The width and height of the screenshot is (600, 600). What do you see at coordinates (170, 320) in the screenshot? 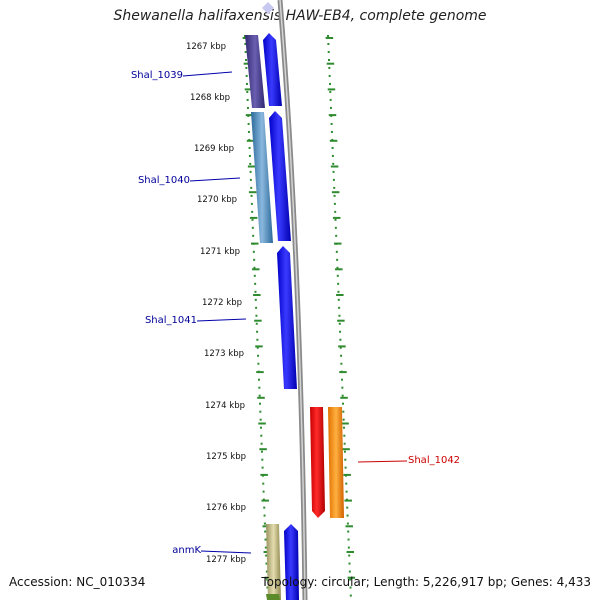
I see `gene-label-shal-1041: Shal_1041` at bounding box center [170, 320].